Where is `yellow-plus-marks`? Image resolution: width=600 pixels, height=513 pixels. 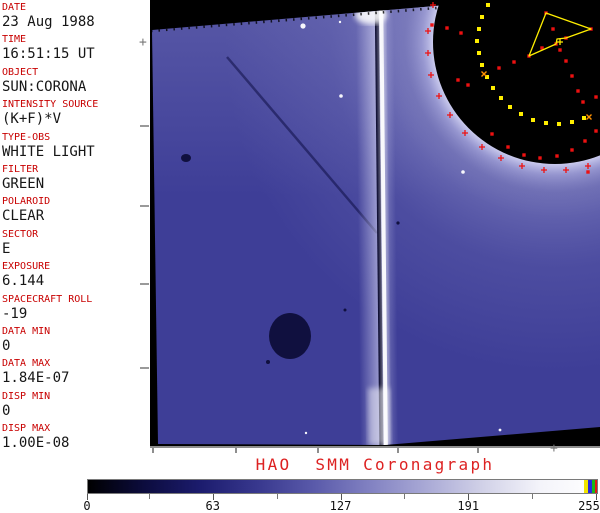 yellow-plus-marks is located at coordinates (560, 42).